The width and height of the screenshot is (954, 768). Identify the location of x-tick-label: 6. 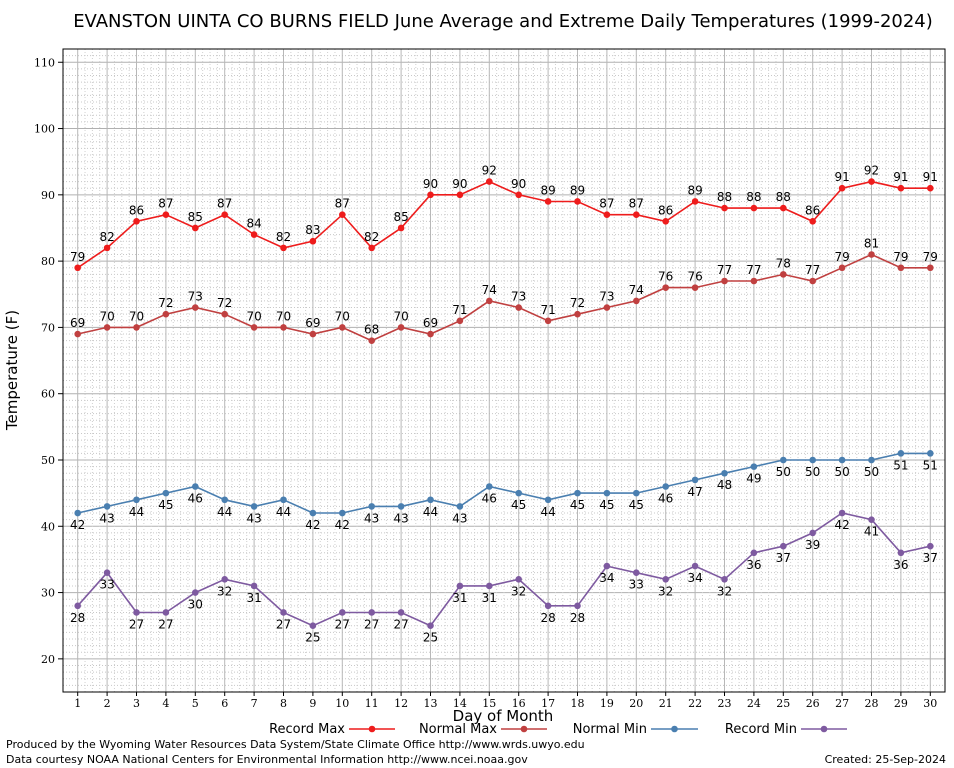
(224, 703).